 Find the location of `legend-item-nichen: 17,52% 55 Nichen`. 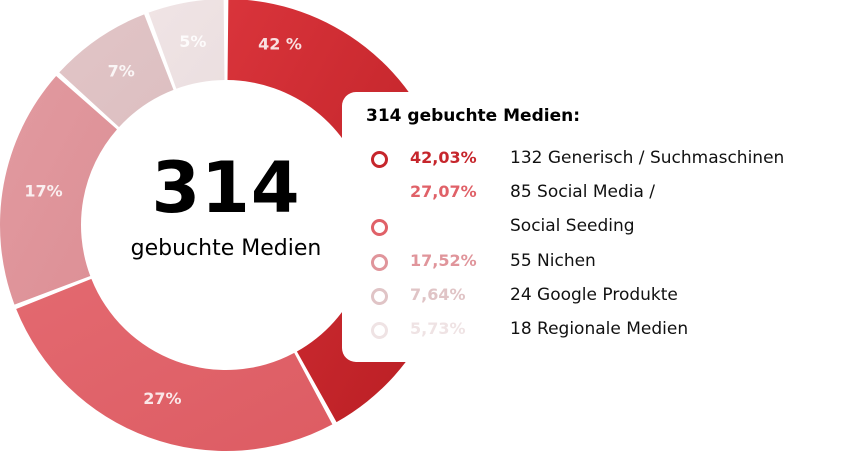

legend-item-nichen: 17,52% 55 Nichen is located at coordinates (606, 262).